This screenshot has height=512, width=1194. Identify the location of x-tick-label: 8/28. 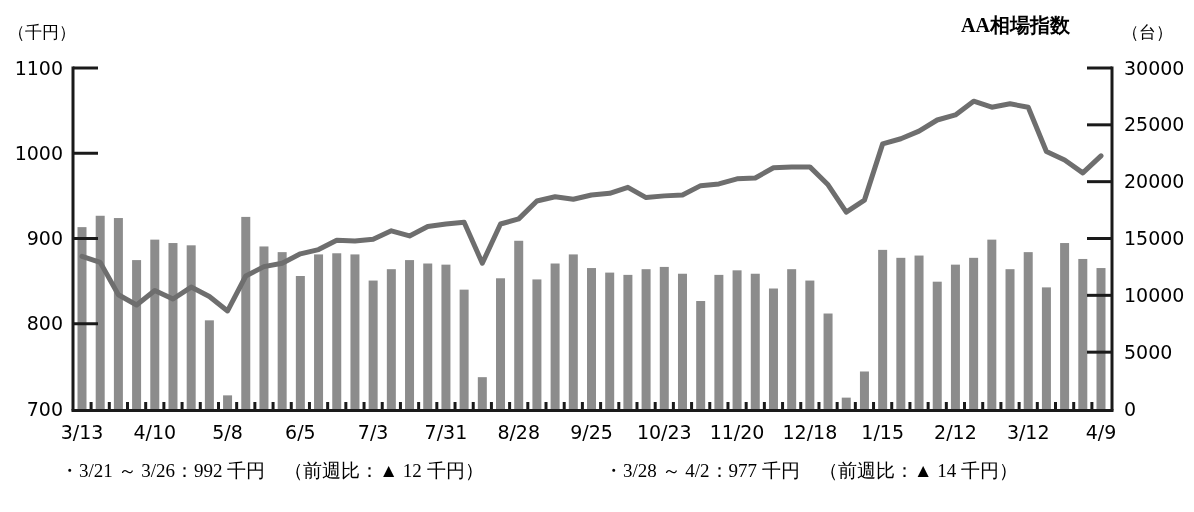
(519, 432).